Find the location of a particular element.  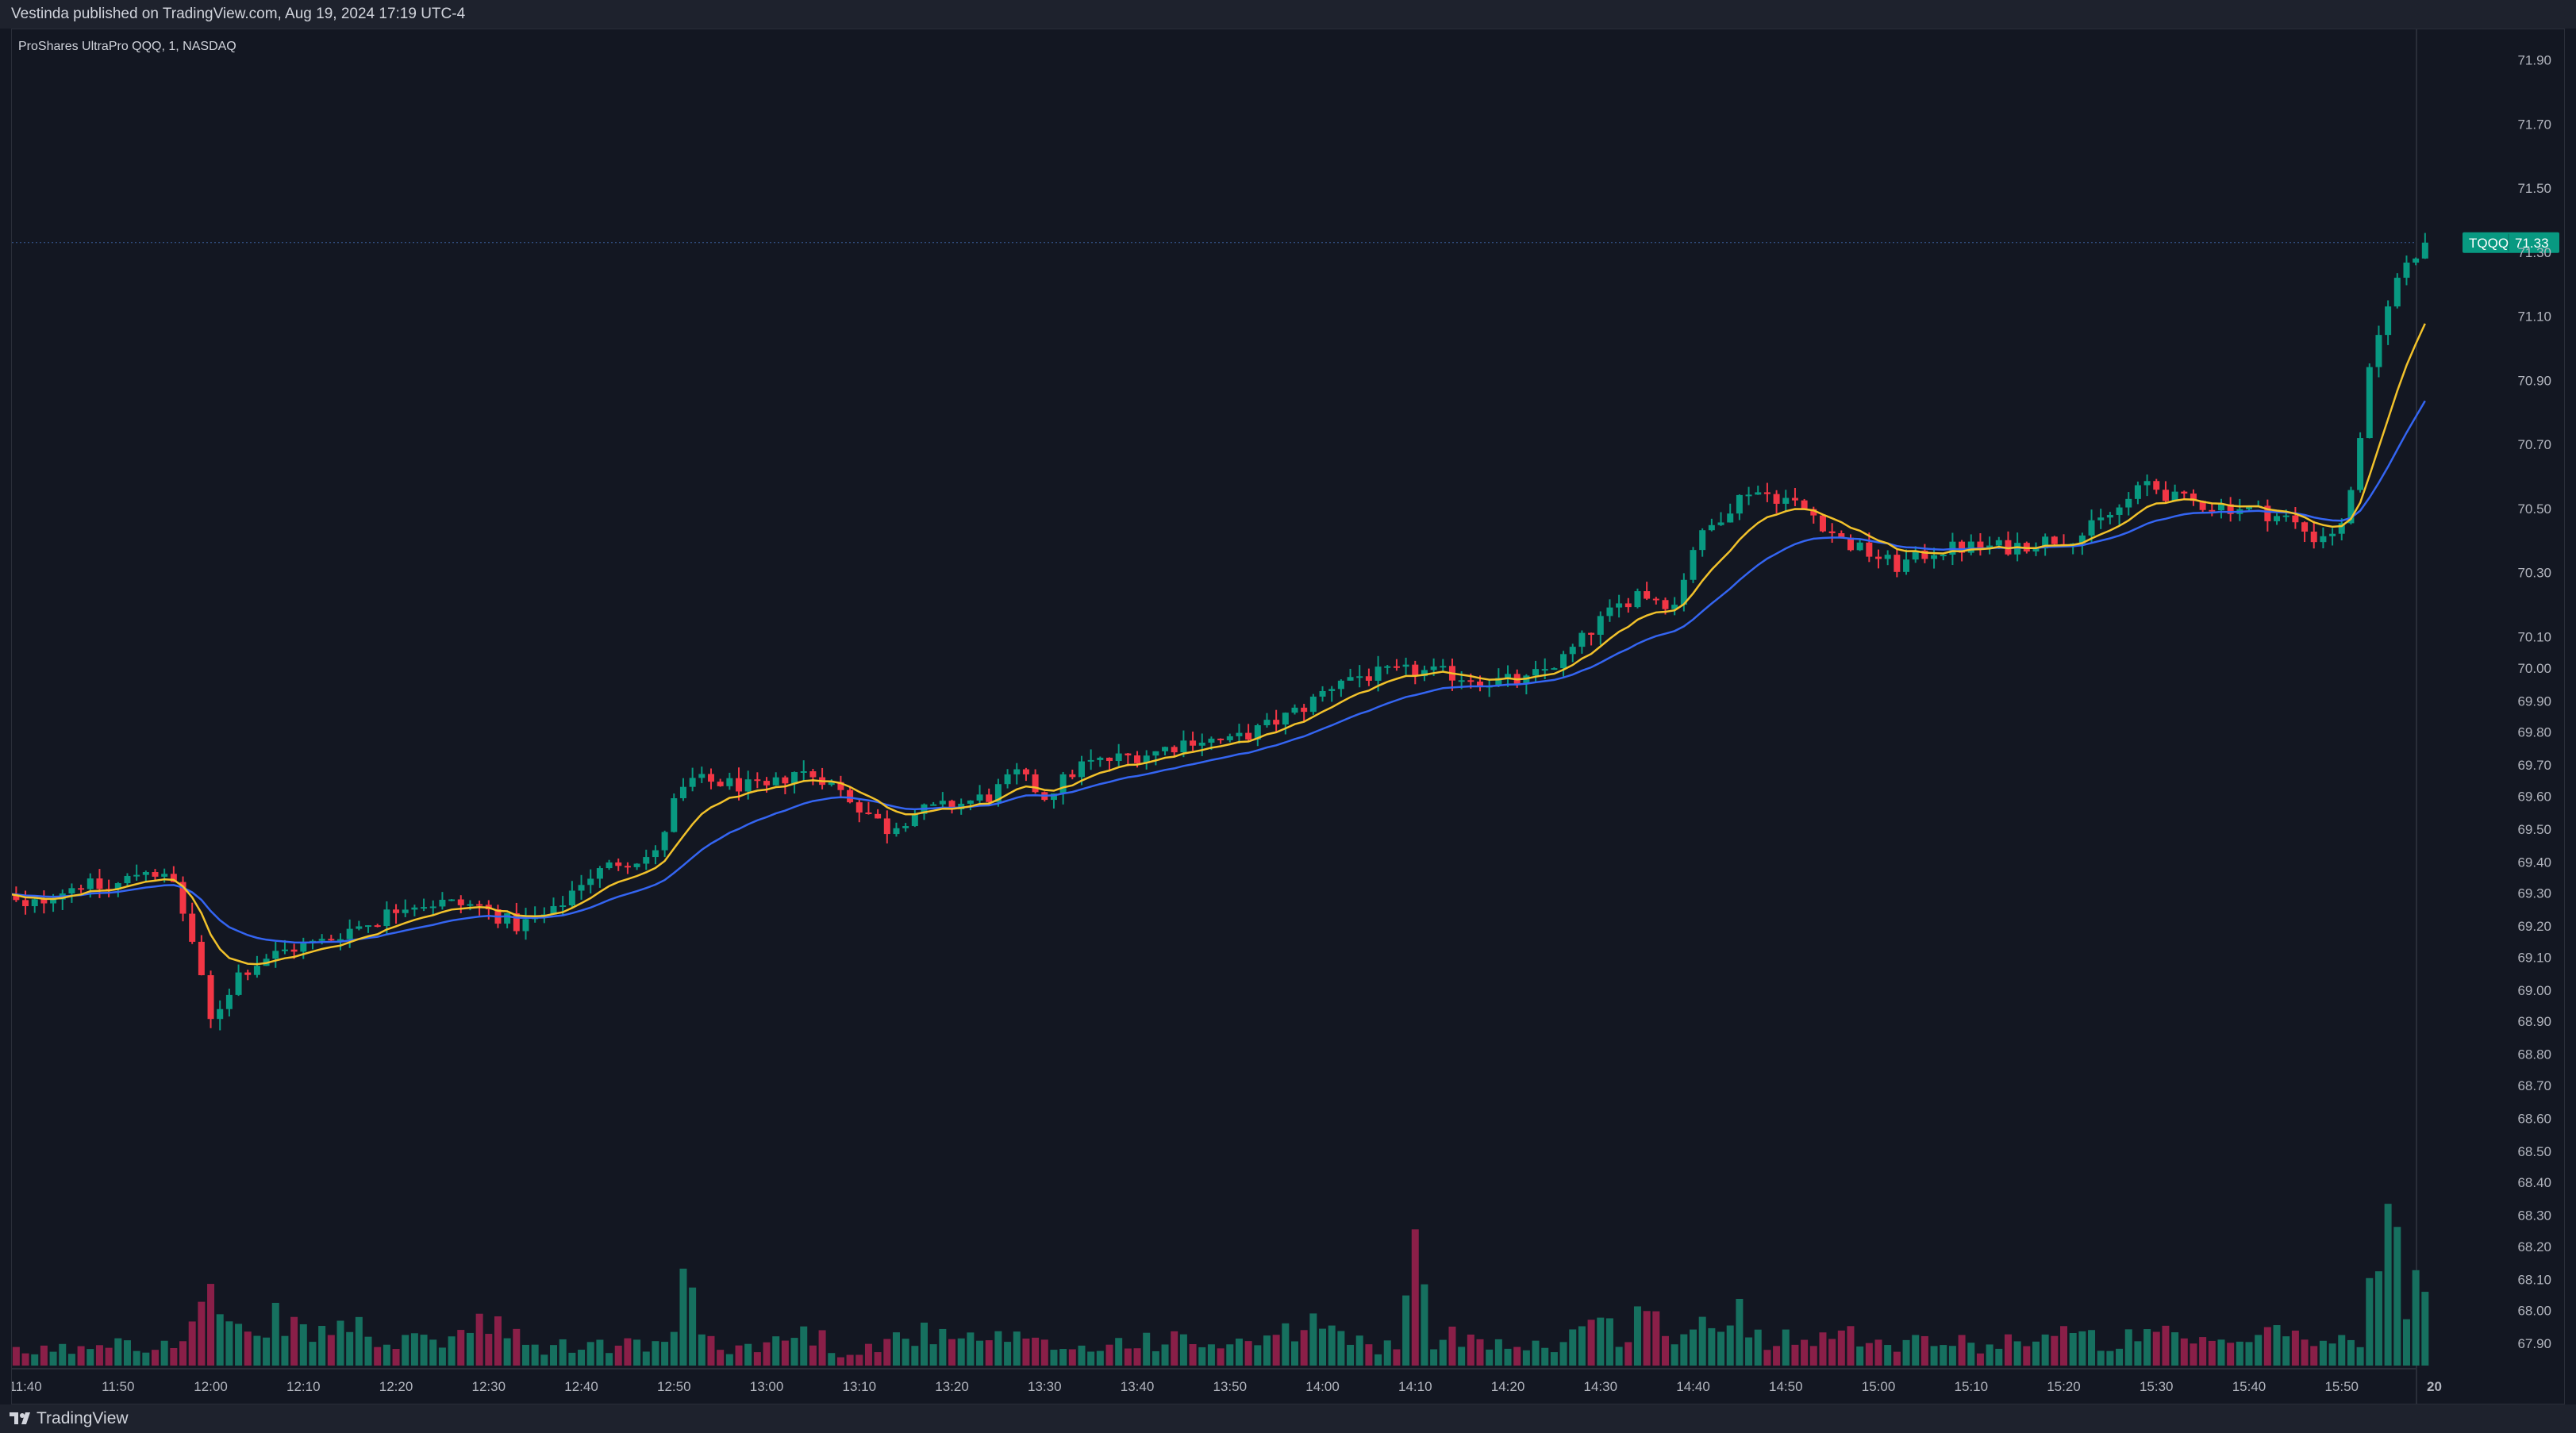

price-tick-label: 68.80 is located at coordinates (2534, 1054).